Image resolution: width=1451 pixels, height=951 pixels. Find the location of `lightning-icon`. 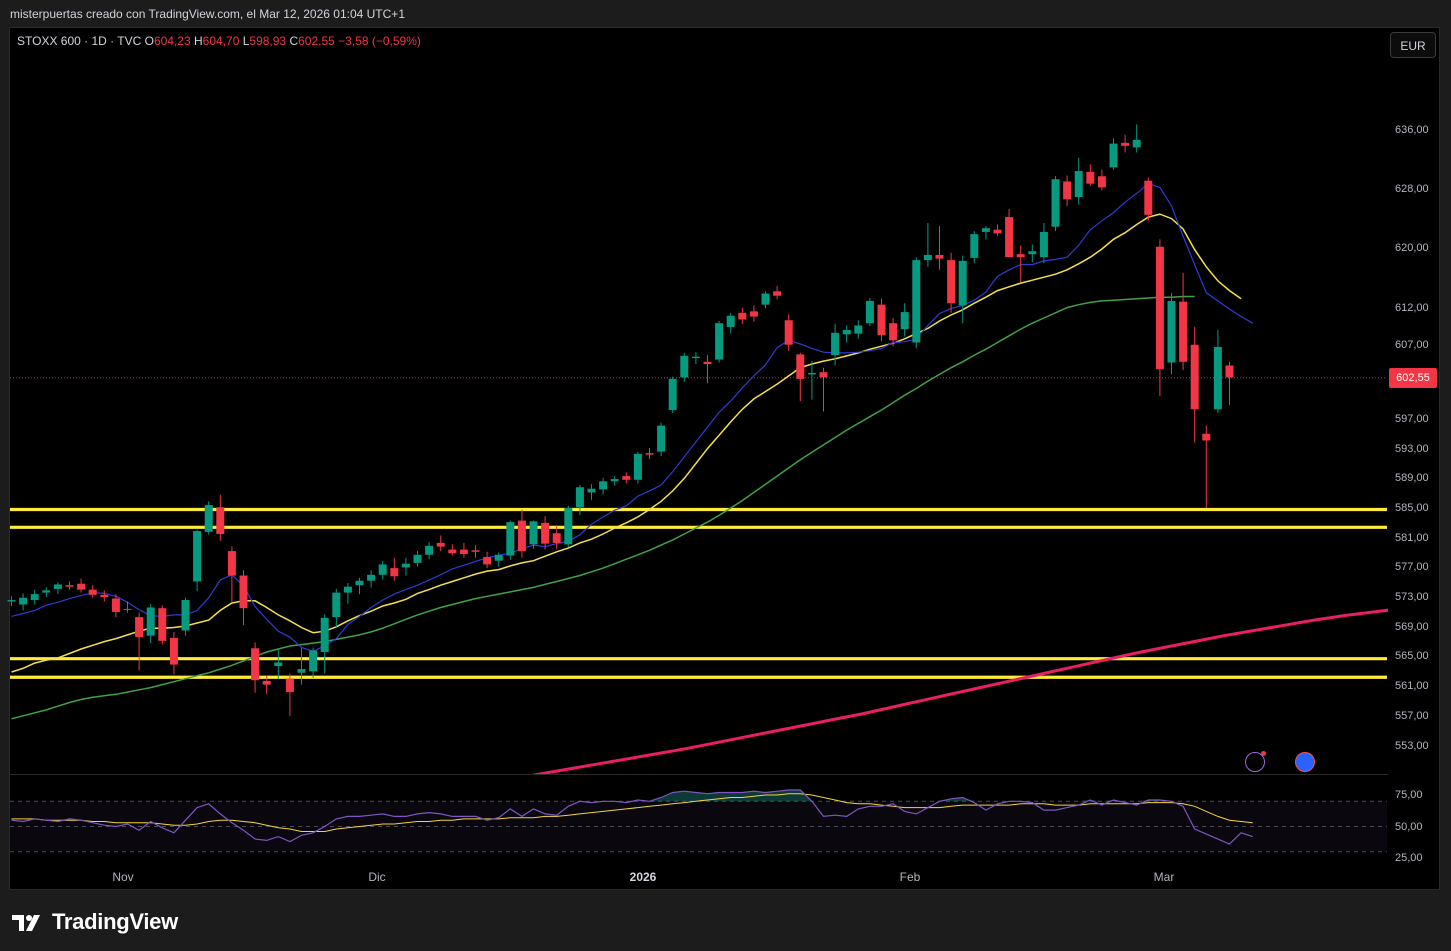

lightning-icon is located at coordinates (1255, 761).